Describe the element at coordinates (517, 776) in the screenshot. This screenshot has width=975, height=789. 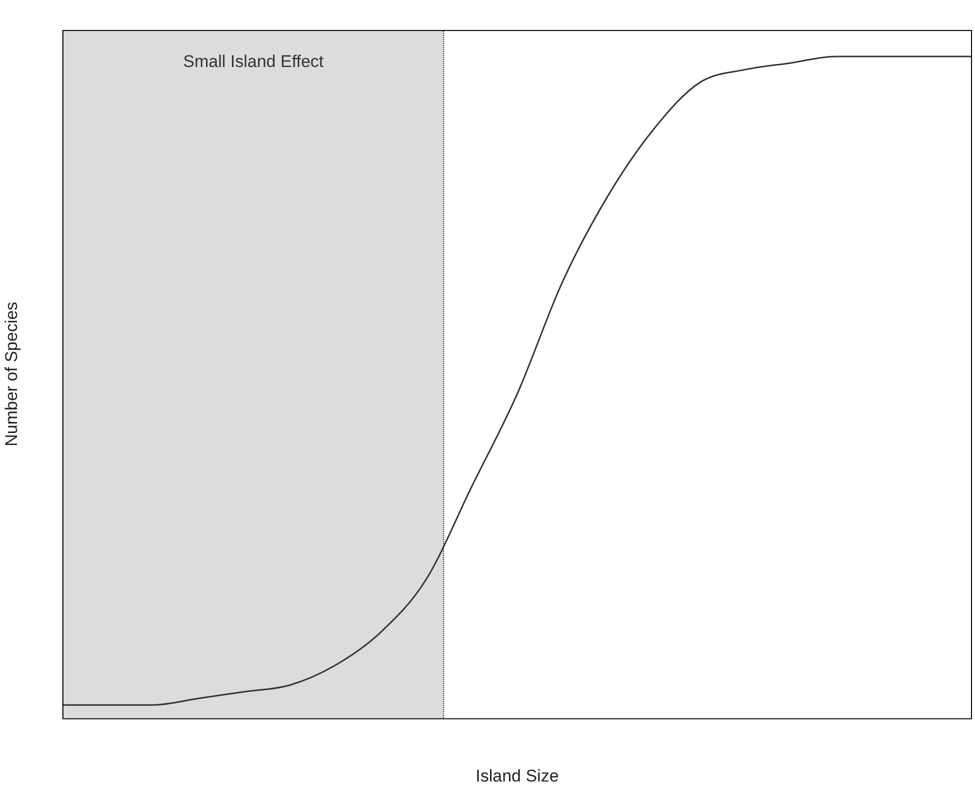
I see `x-axis-title: Island Size` at that location.